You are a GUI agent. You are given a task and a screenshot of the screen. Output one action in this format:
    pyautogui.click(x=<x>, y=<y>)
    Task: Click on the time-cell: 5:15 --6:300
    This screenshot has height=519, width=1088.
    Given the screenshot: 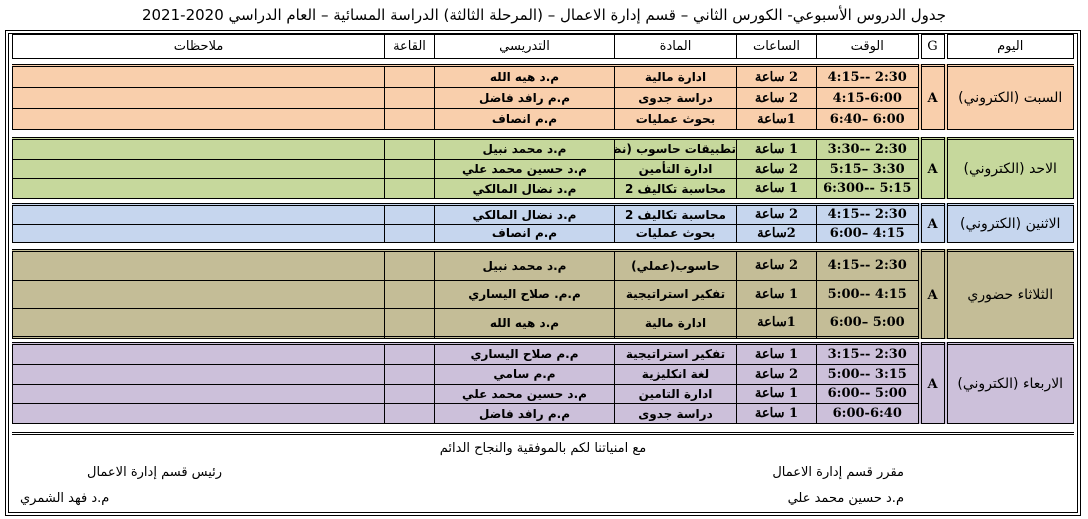 What is the action you would take?
    pyautogui.click(x=868, y=188)
    